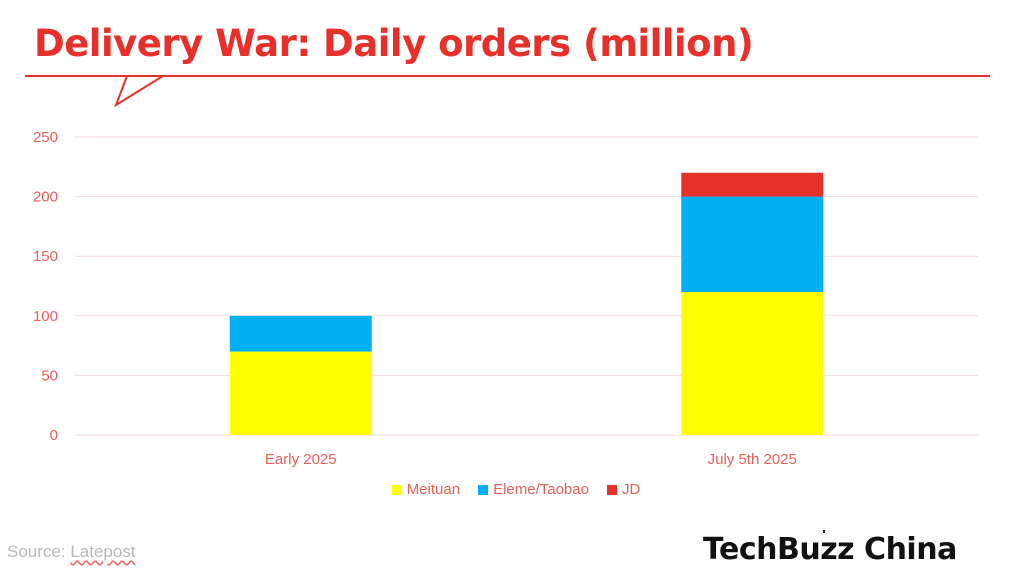 The height and width of the screenshot is (574, 1024). What do you see at coordinates (54, 435) in the screenshot?
I see `y-tick-label: 0` at bounding box center [54, 435].